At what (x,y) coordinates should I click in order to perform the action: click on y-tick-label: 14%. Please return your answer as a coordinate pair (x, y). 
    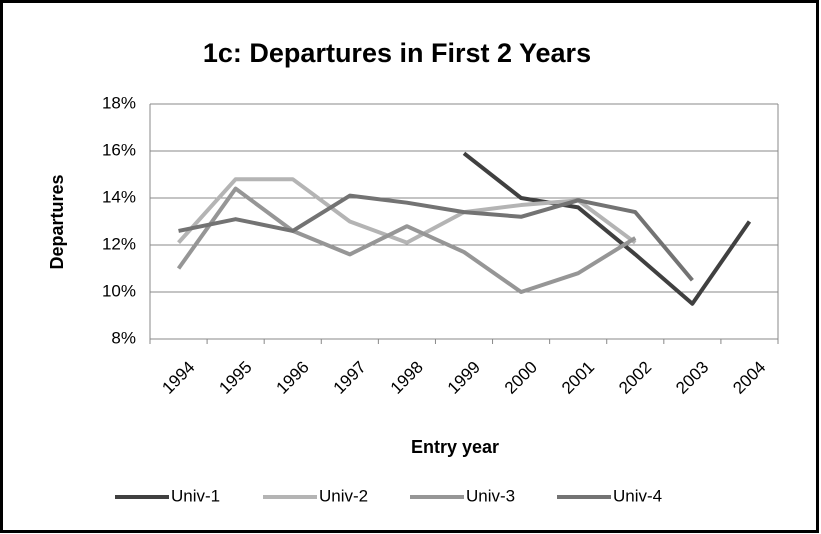
    Looking at the image, I should click on (119, 196).